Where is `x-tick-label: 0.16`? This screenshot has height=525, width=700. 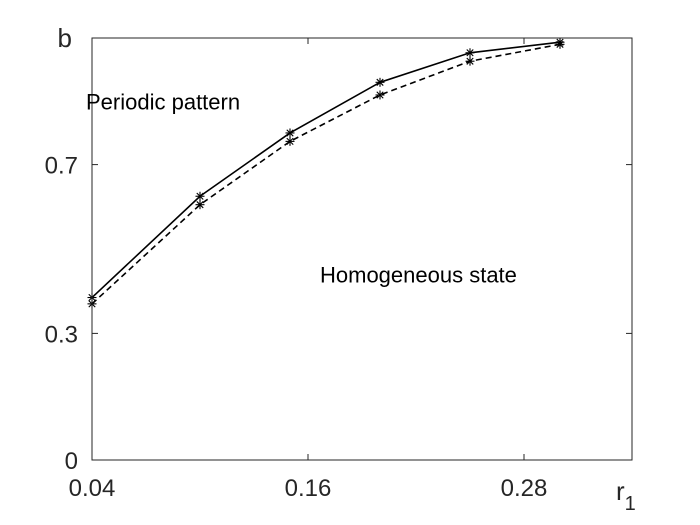
x-tick-label: 0.16 is located at coordinates (308, 488).